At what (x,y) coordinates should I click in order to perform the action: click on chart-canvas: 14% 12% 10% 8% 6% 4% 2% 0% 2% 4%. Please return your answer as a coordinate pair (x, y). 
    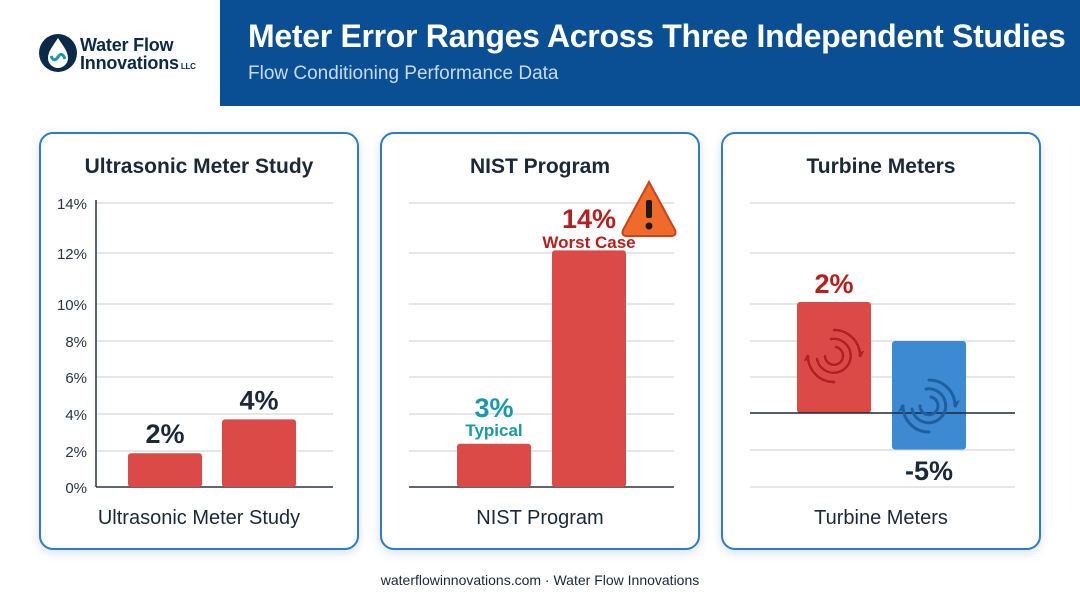
    Looking at the image, I should click on (195, 346).